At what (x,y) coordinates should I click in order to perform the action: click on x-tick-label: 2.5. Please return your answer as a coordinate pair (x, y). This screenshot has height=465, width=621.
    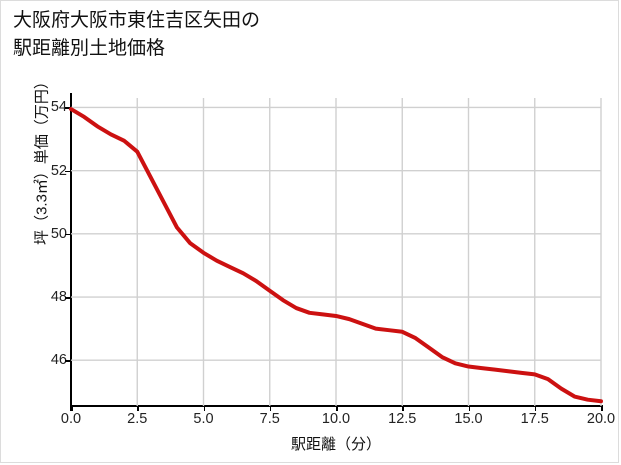
    Looking at the image, I should click on (137, 419).